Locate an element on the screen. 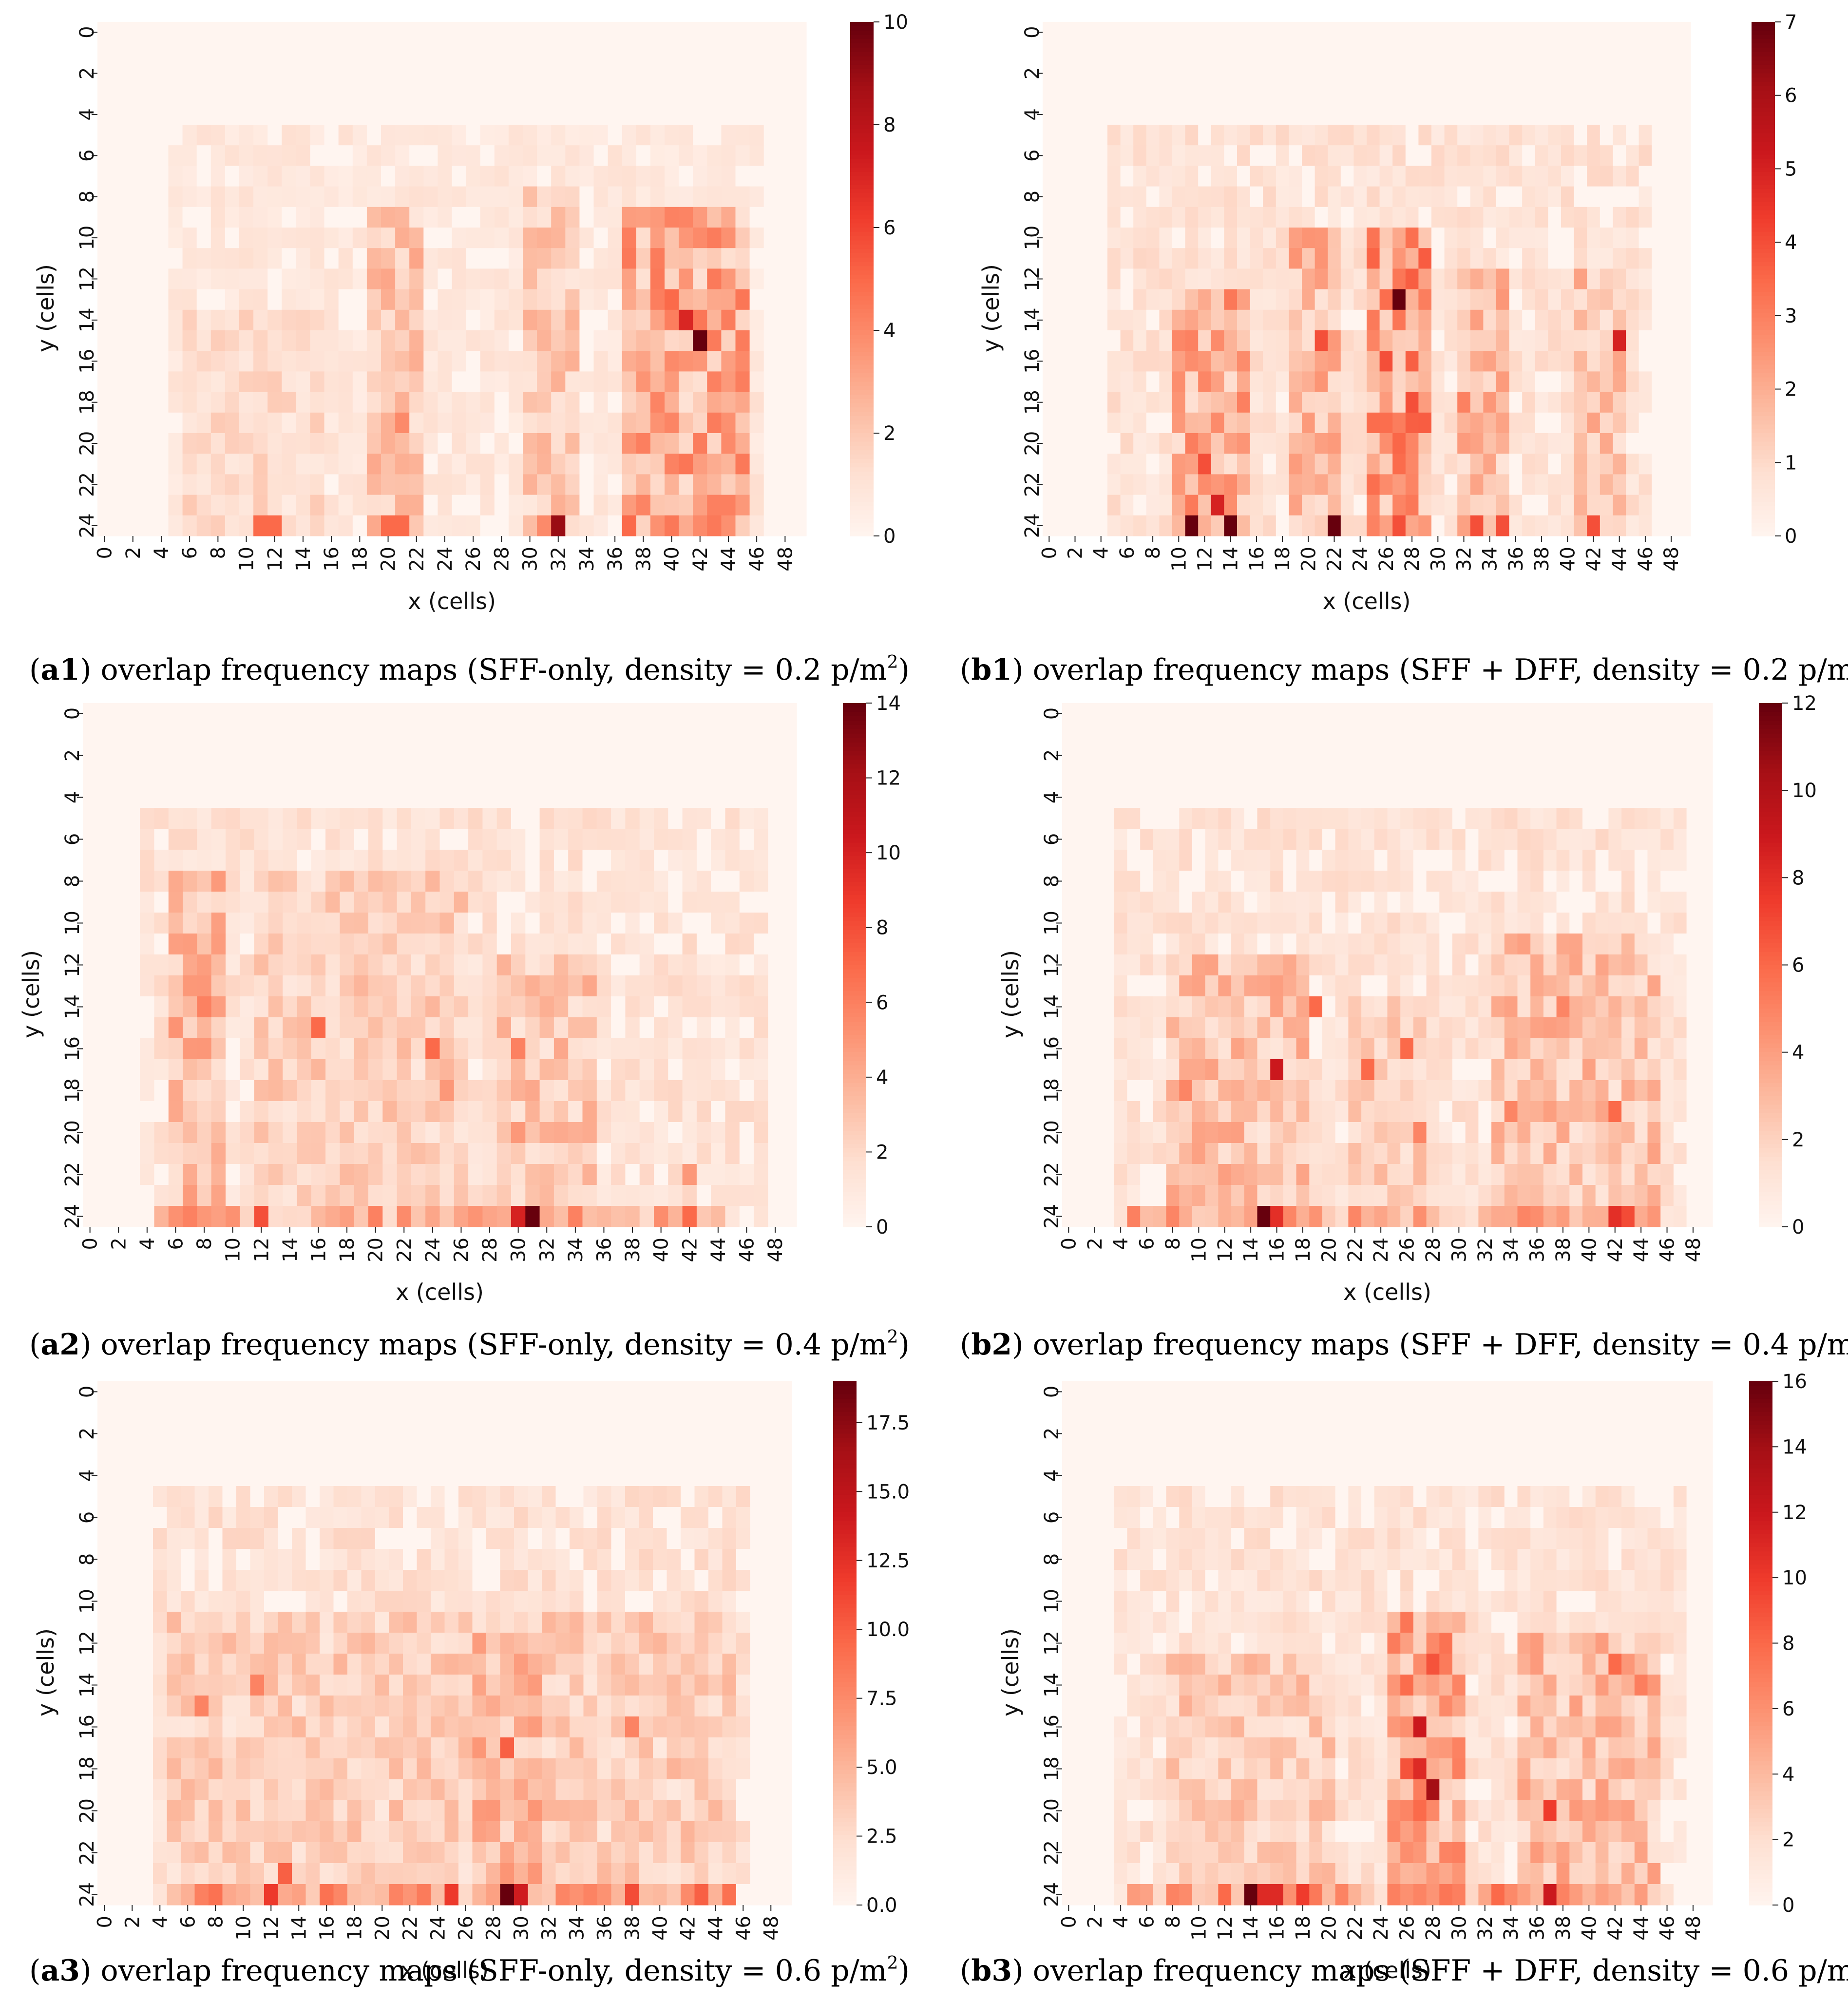 The height and width of the screenshot is (2001, 1848). colorbar-tick-label: 12 is located at coordinates (889, 778).